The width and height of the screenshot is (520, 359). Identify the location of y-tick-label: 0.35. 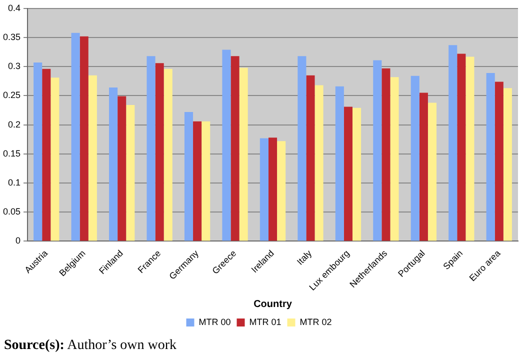
(11, 37).